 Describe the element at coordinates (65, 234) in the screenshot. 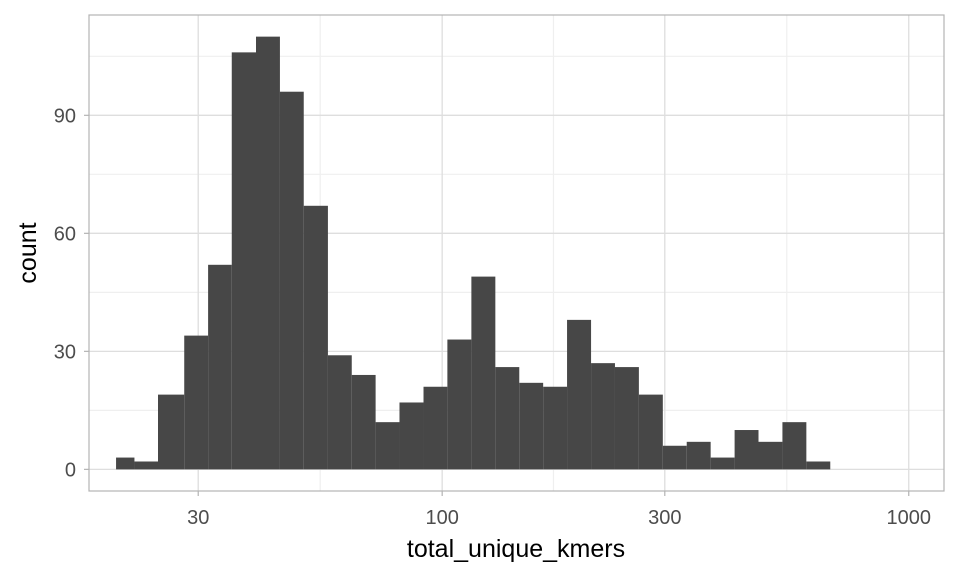

I see `y-tick-label: 60` at that location.